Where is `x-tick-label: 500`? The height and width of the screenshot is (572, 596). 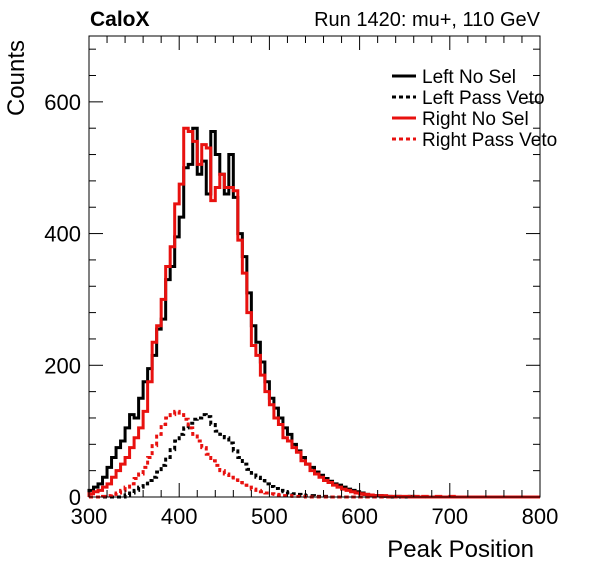 x-tick-label: 500 is located at coordinates (269, 516).